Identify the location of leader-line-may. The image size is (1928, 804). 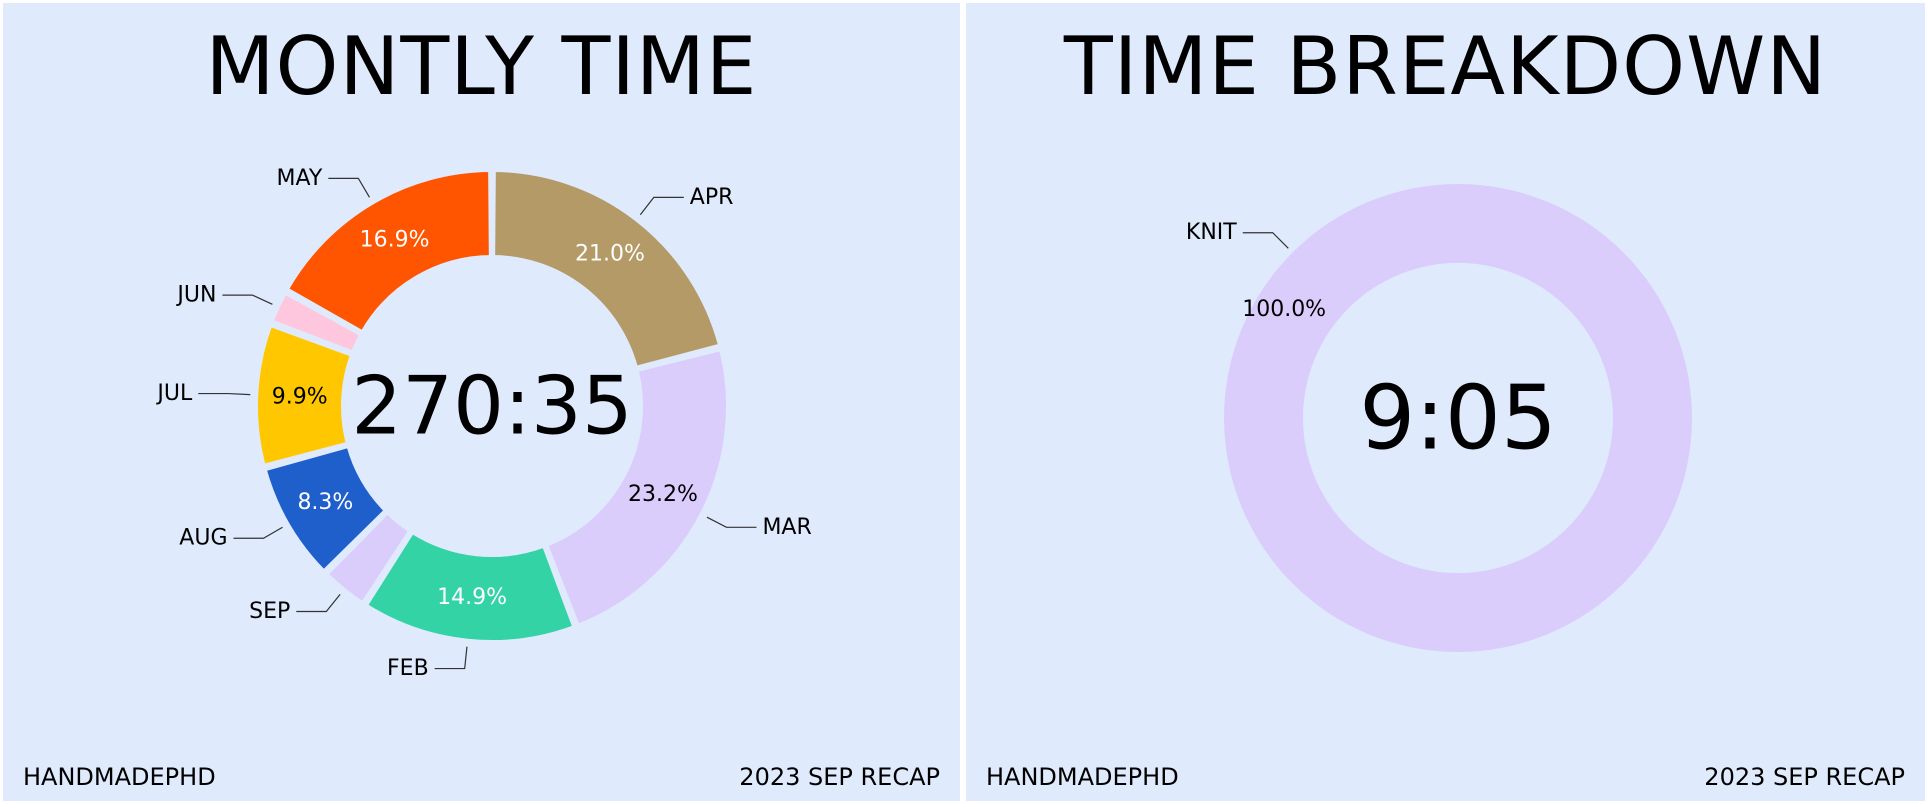
(349, 187).